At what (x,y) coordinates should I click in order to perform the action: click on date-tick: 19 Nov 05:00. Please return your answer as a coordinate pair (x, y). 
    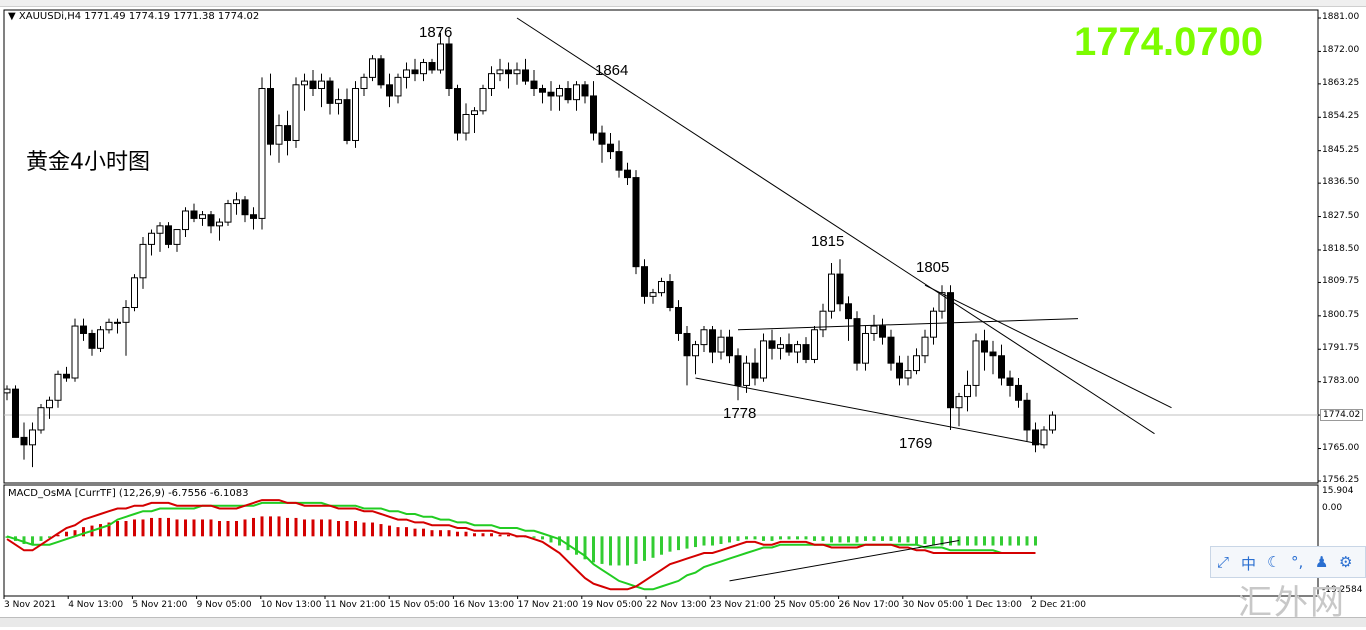
    Looking at the image, I should click on (612, 605).